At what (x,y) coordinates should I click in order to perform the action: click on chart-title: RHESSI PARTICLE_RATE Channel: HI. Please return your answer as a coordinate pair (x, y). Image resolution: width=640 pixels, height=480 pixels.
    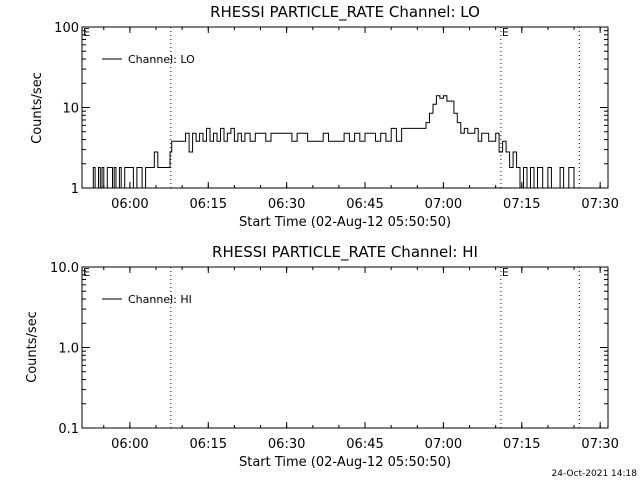
    Looking at the image, I should click on (345, 252).